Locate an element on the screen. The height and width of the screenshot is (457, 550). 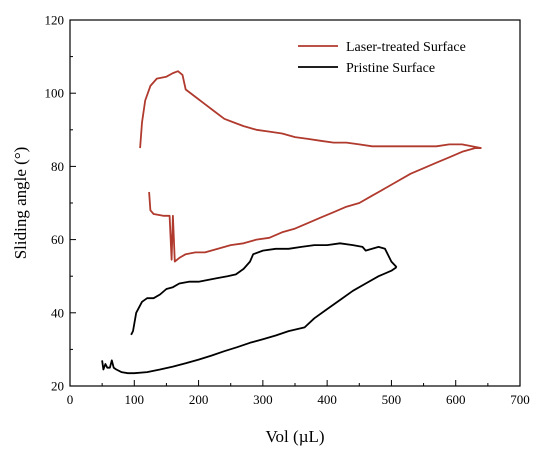
legend-label: Pristine Surface is located at coordinates (390, 68).